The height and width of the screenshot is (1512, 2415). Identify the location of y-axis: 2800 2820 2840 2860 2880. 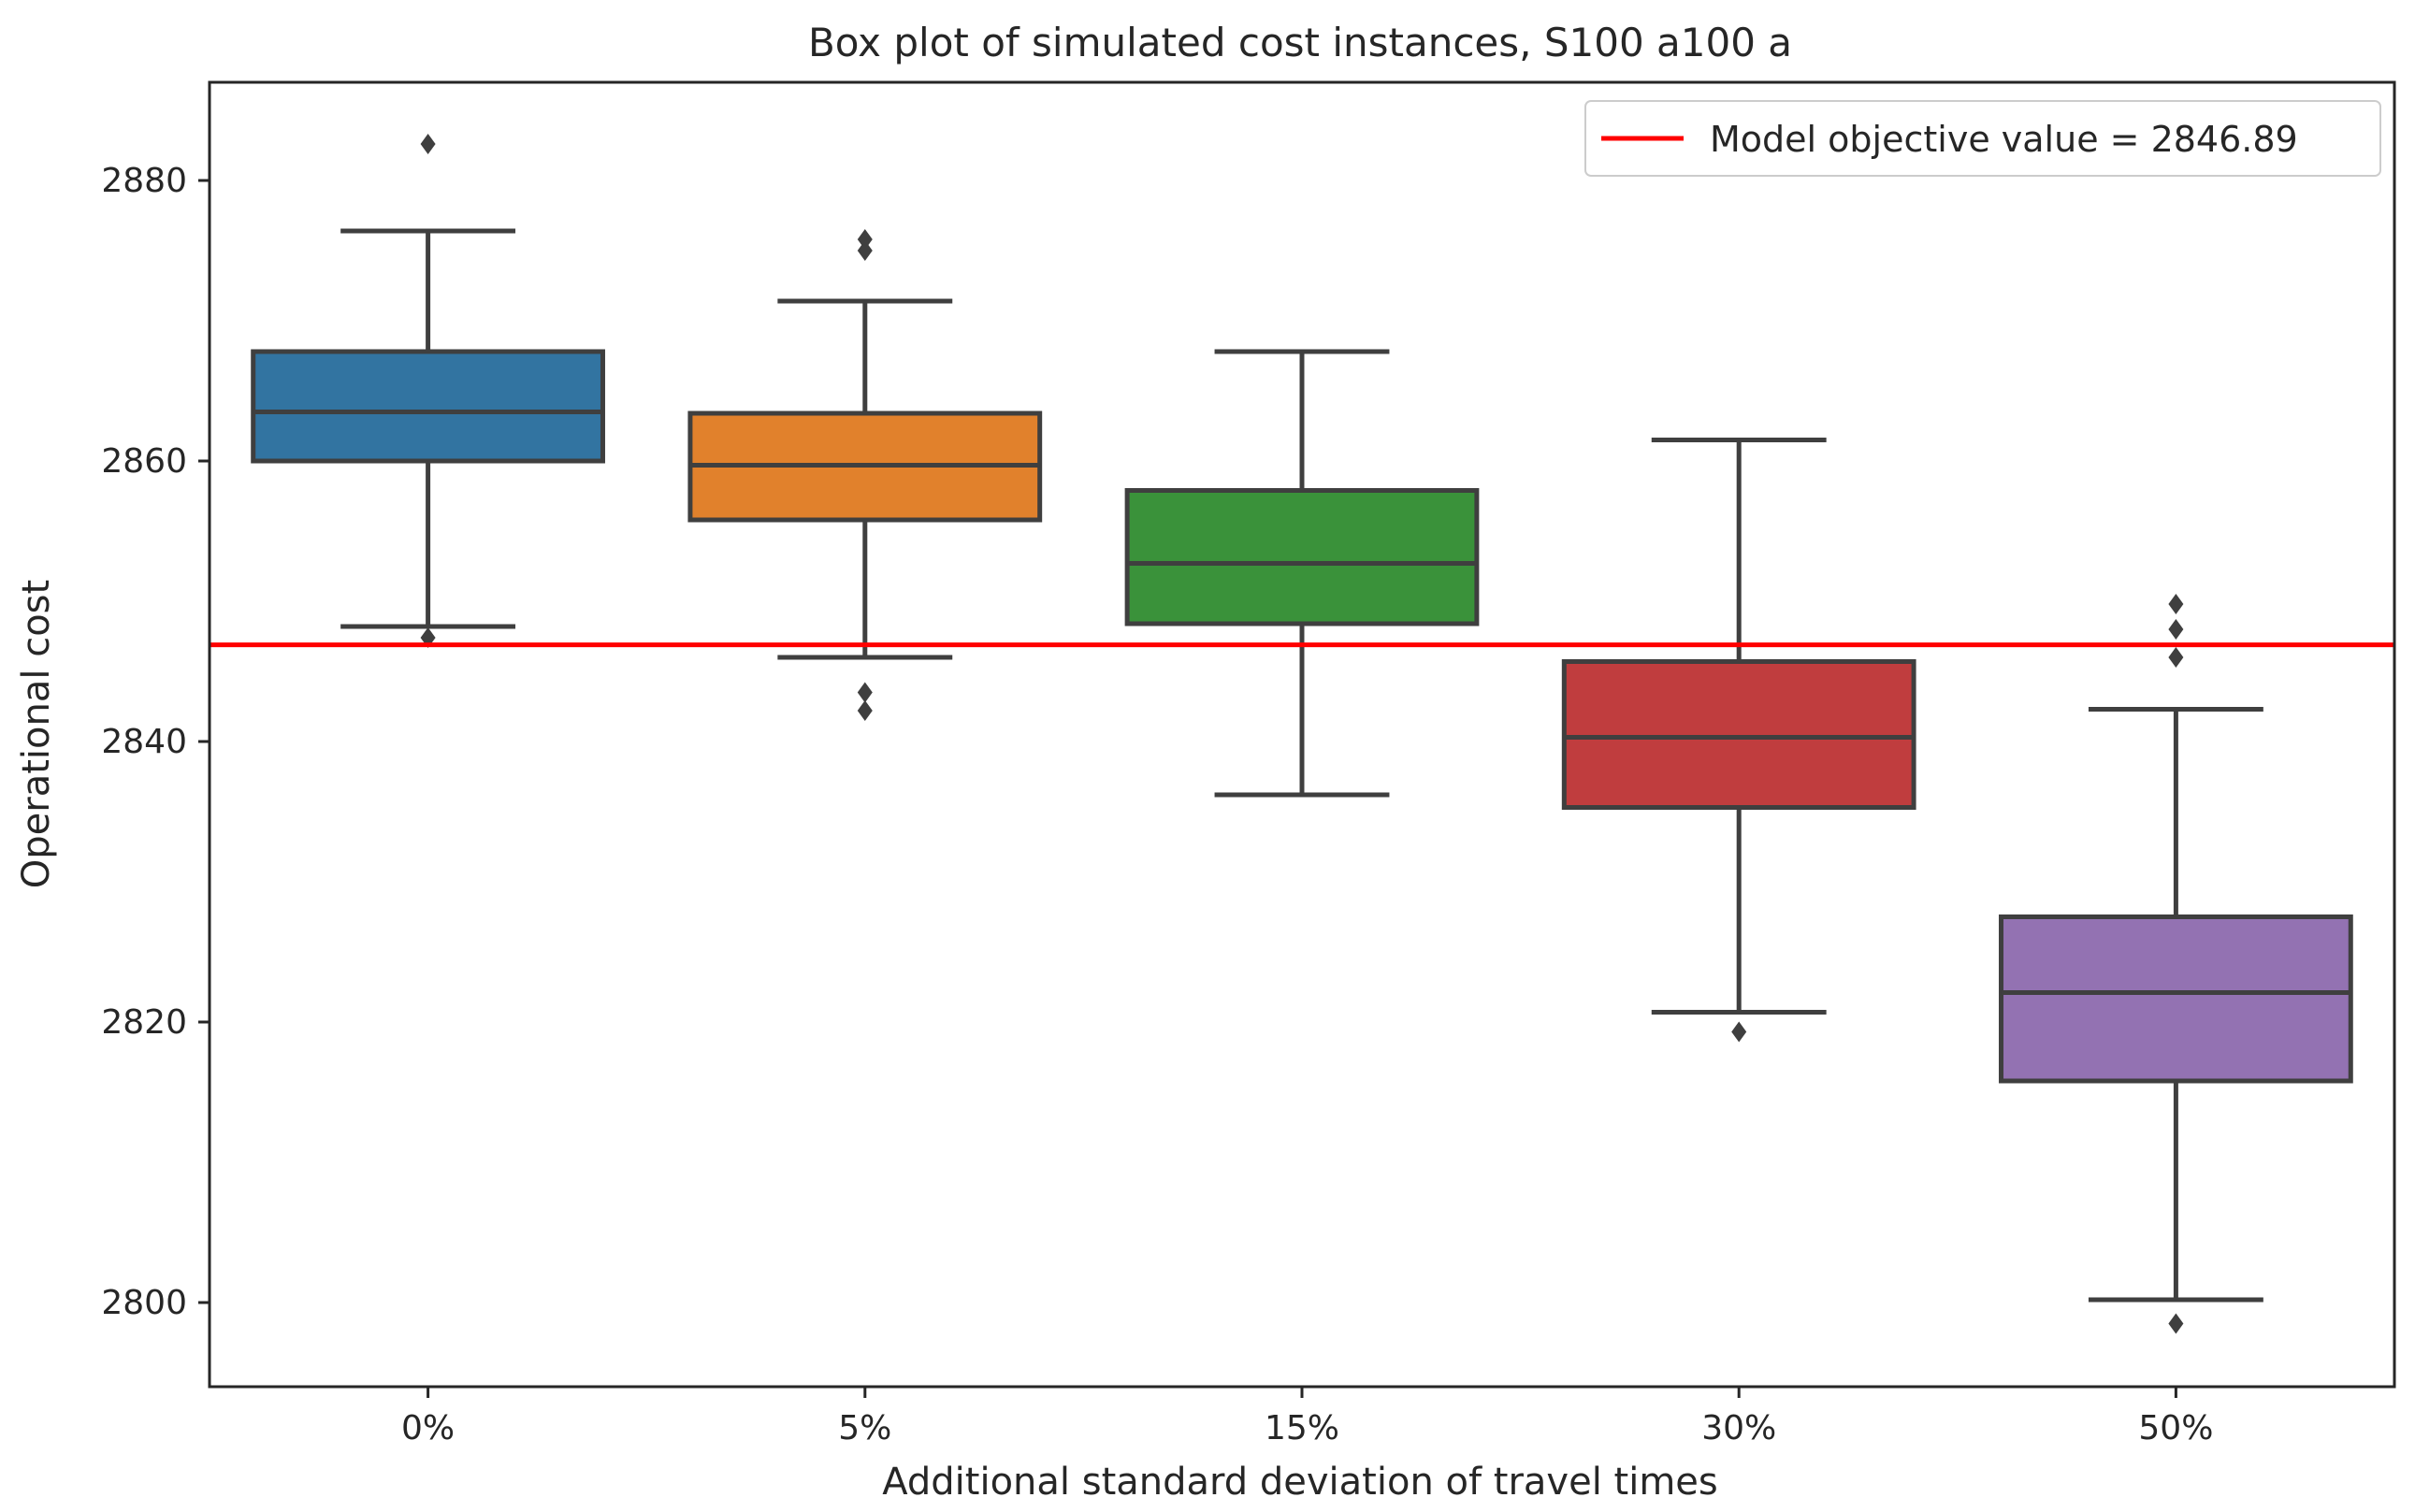
(155, 742).